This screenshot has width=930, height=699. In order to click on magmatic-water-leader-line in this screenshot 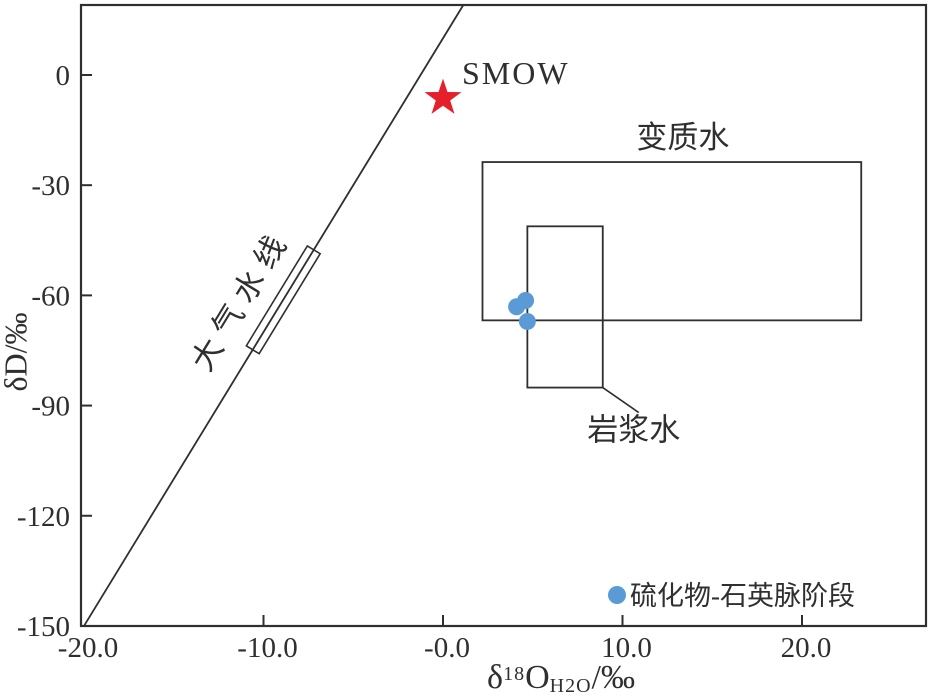, I will do `click(621, 400)`.